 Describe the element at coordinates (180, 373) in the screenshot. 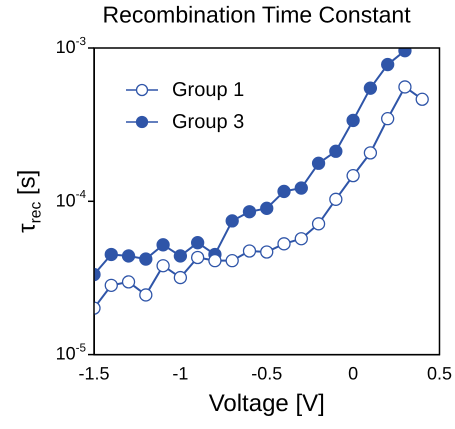

I see `x-tick-label: -1` at that location.